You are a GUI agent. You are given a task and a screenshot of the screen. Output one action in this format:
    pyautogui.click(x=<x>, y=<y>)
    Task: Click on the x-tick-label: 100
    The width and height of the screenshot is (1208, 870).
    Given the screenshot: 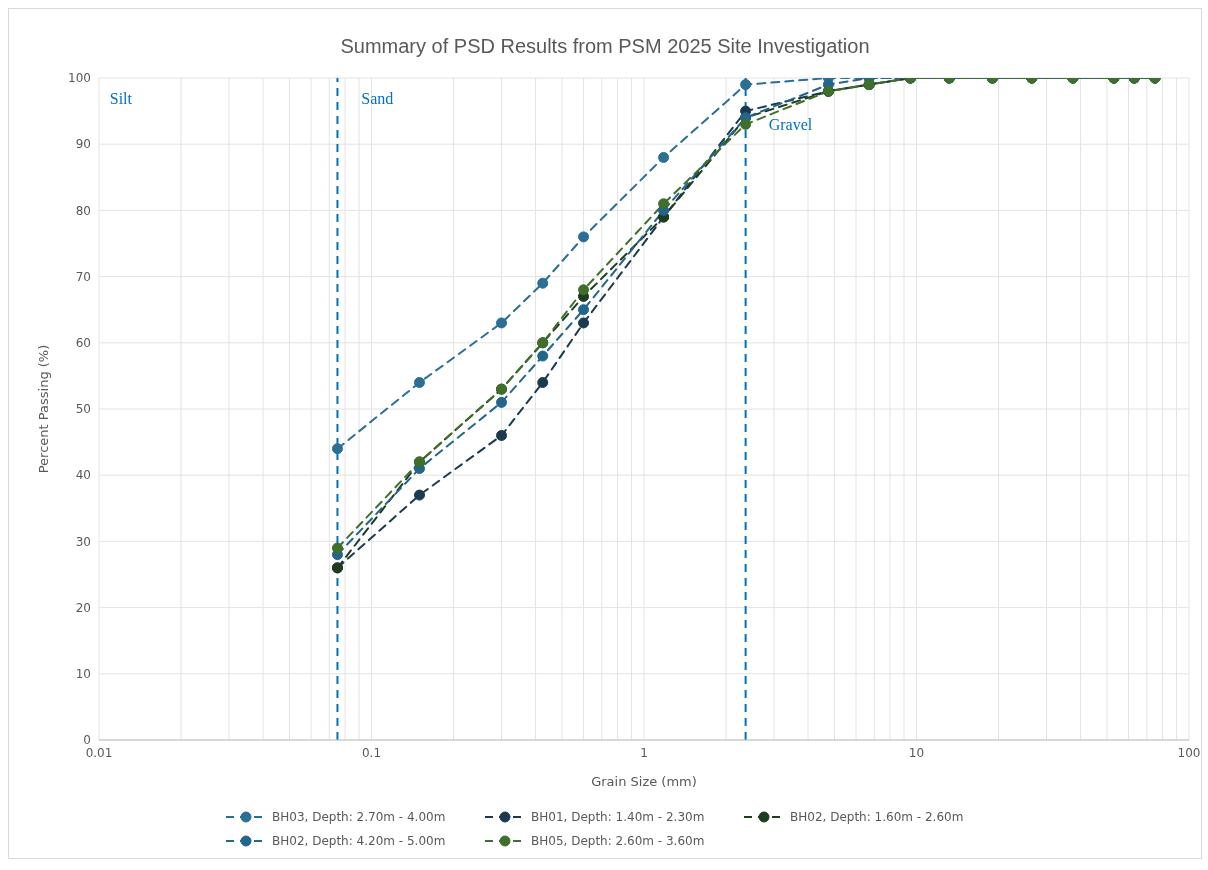 What is the action you would take?
    pyautogui.click(x=1189, y=752)
    